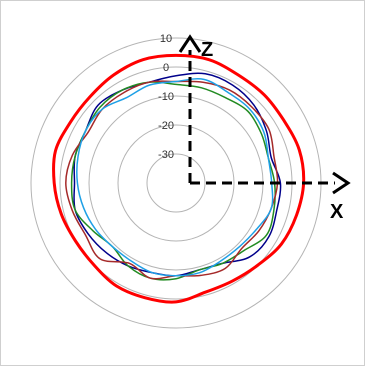 This screenshot has height=366, width=365. Describe the element at coordinates (166, 155) in the screenshot. I see `tick-label-4: -30` at that location.